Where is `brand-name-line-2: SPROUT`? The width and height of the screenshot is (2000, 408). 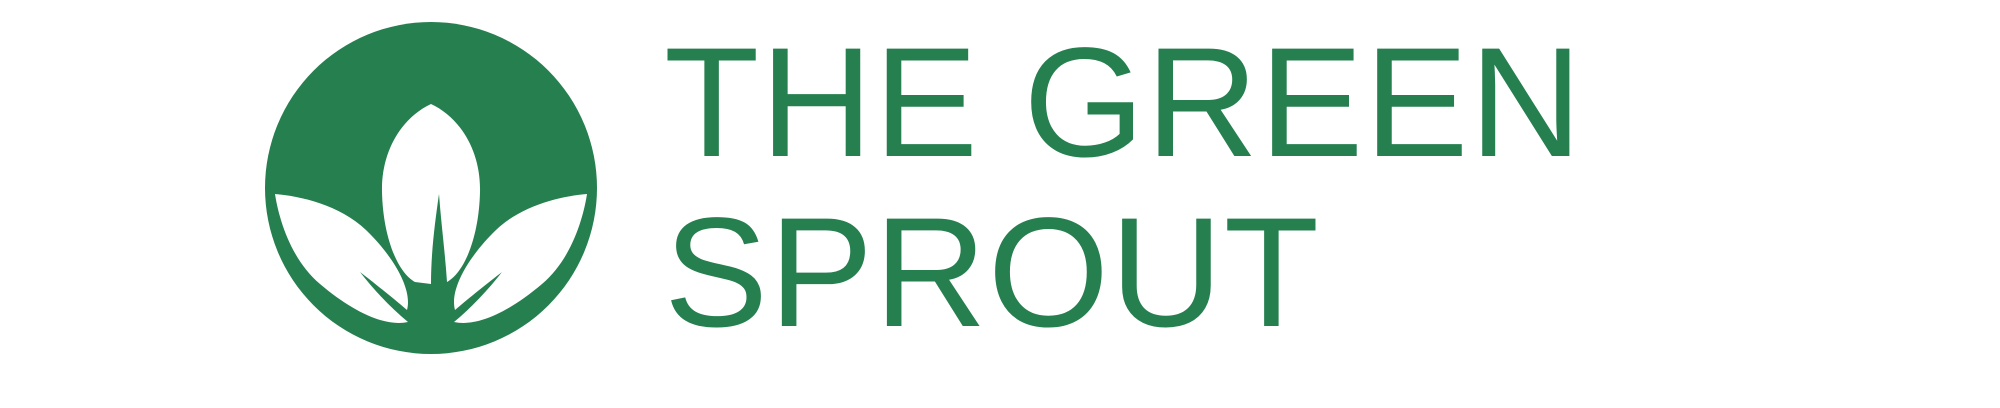 brand-name-line-2: SPROUT is located at coordinates (992, 273).